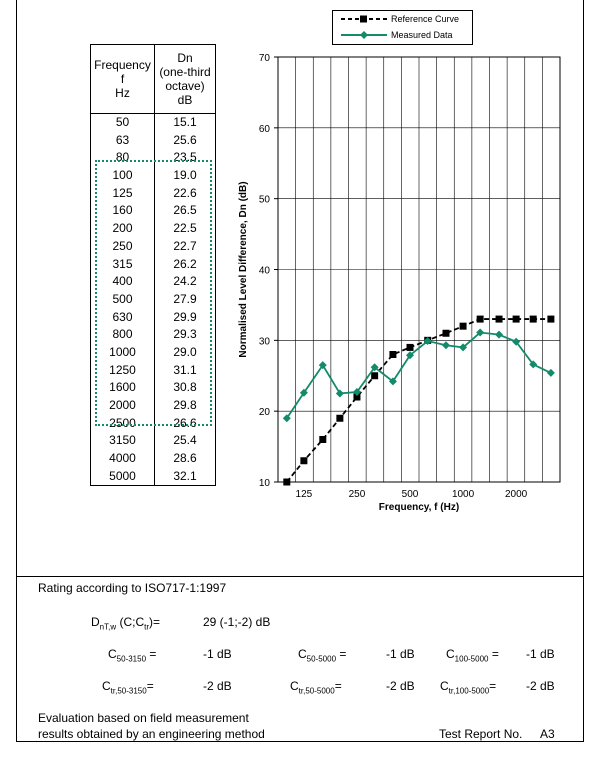 Image resolution: width=600 pixels, height=758 pixels. I want to click on dntw-label: DnT,w (C;Ctr)=, so click(126, 623).